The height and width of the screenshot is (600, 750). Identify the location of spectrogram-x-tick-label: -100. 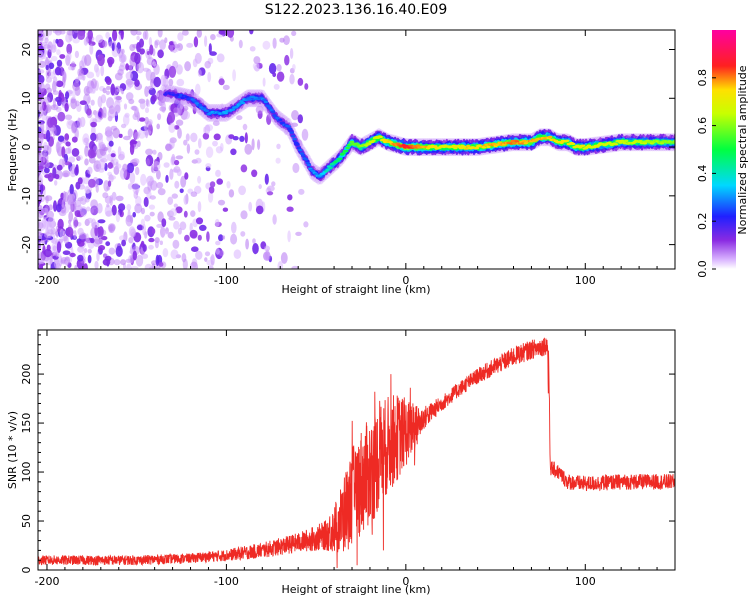
(226, 280).